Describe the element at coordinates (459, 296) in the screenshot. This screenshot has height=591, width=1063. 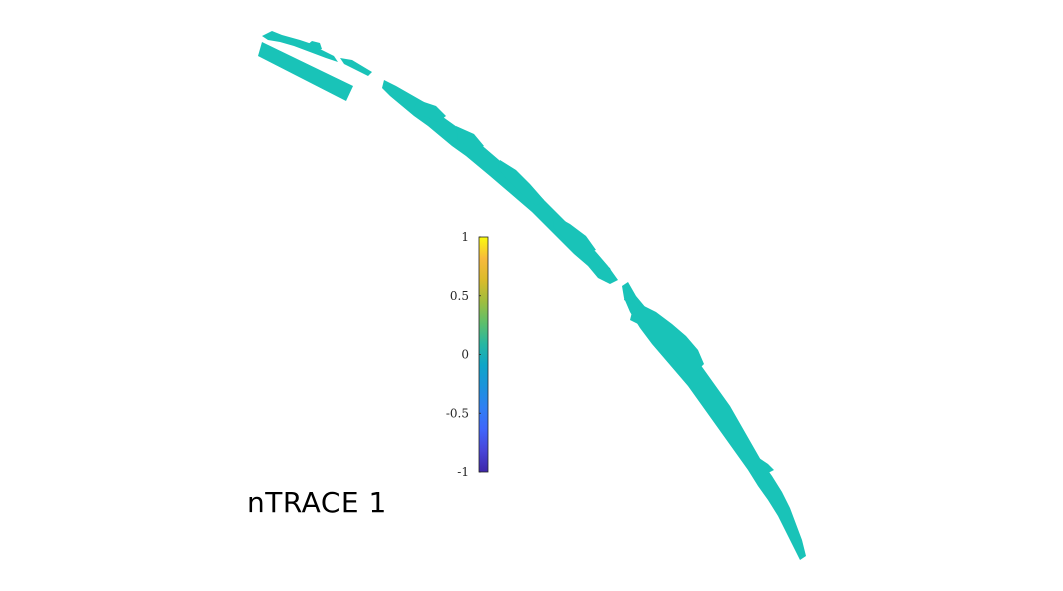
I see `colorbar-tick-label: 0.5` at that location.